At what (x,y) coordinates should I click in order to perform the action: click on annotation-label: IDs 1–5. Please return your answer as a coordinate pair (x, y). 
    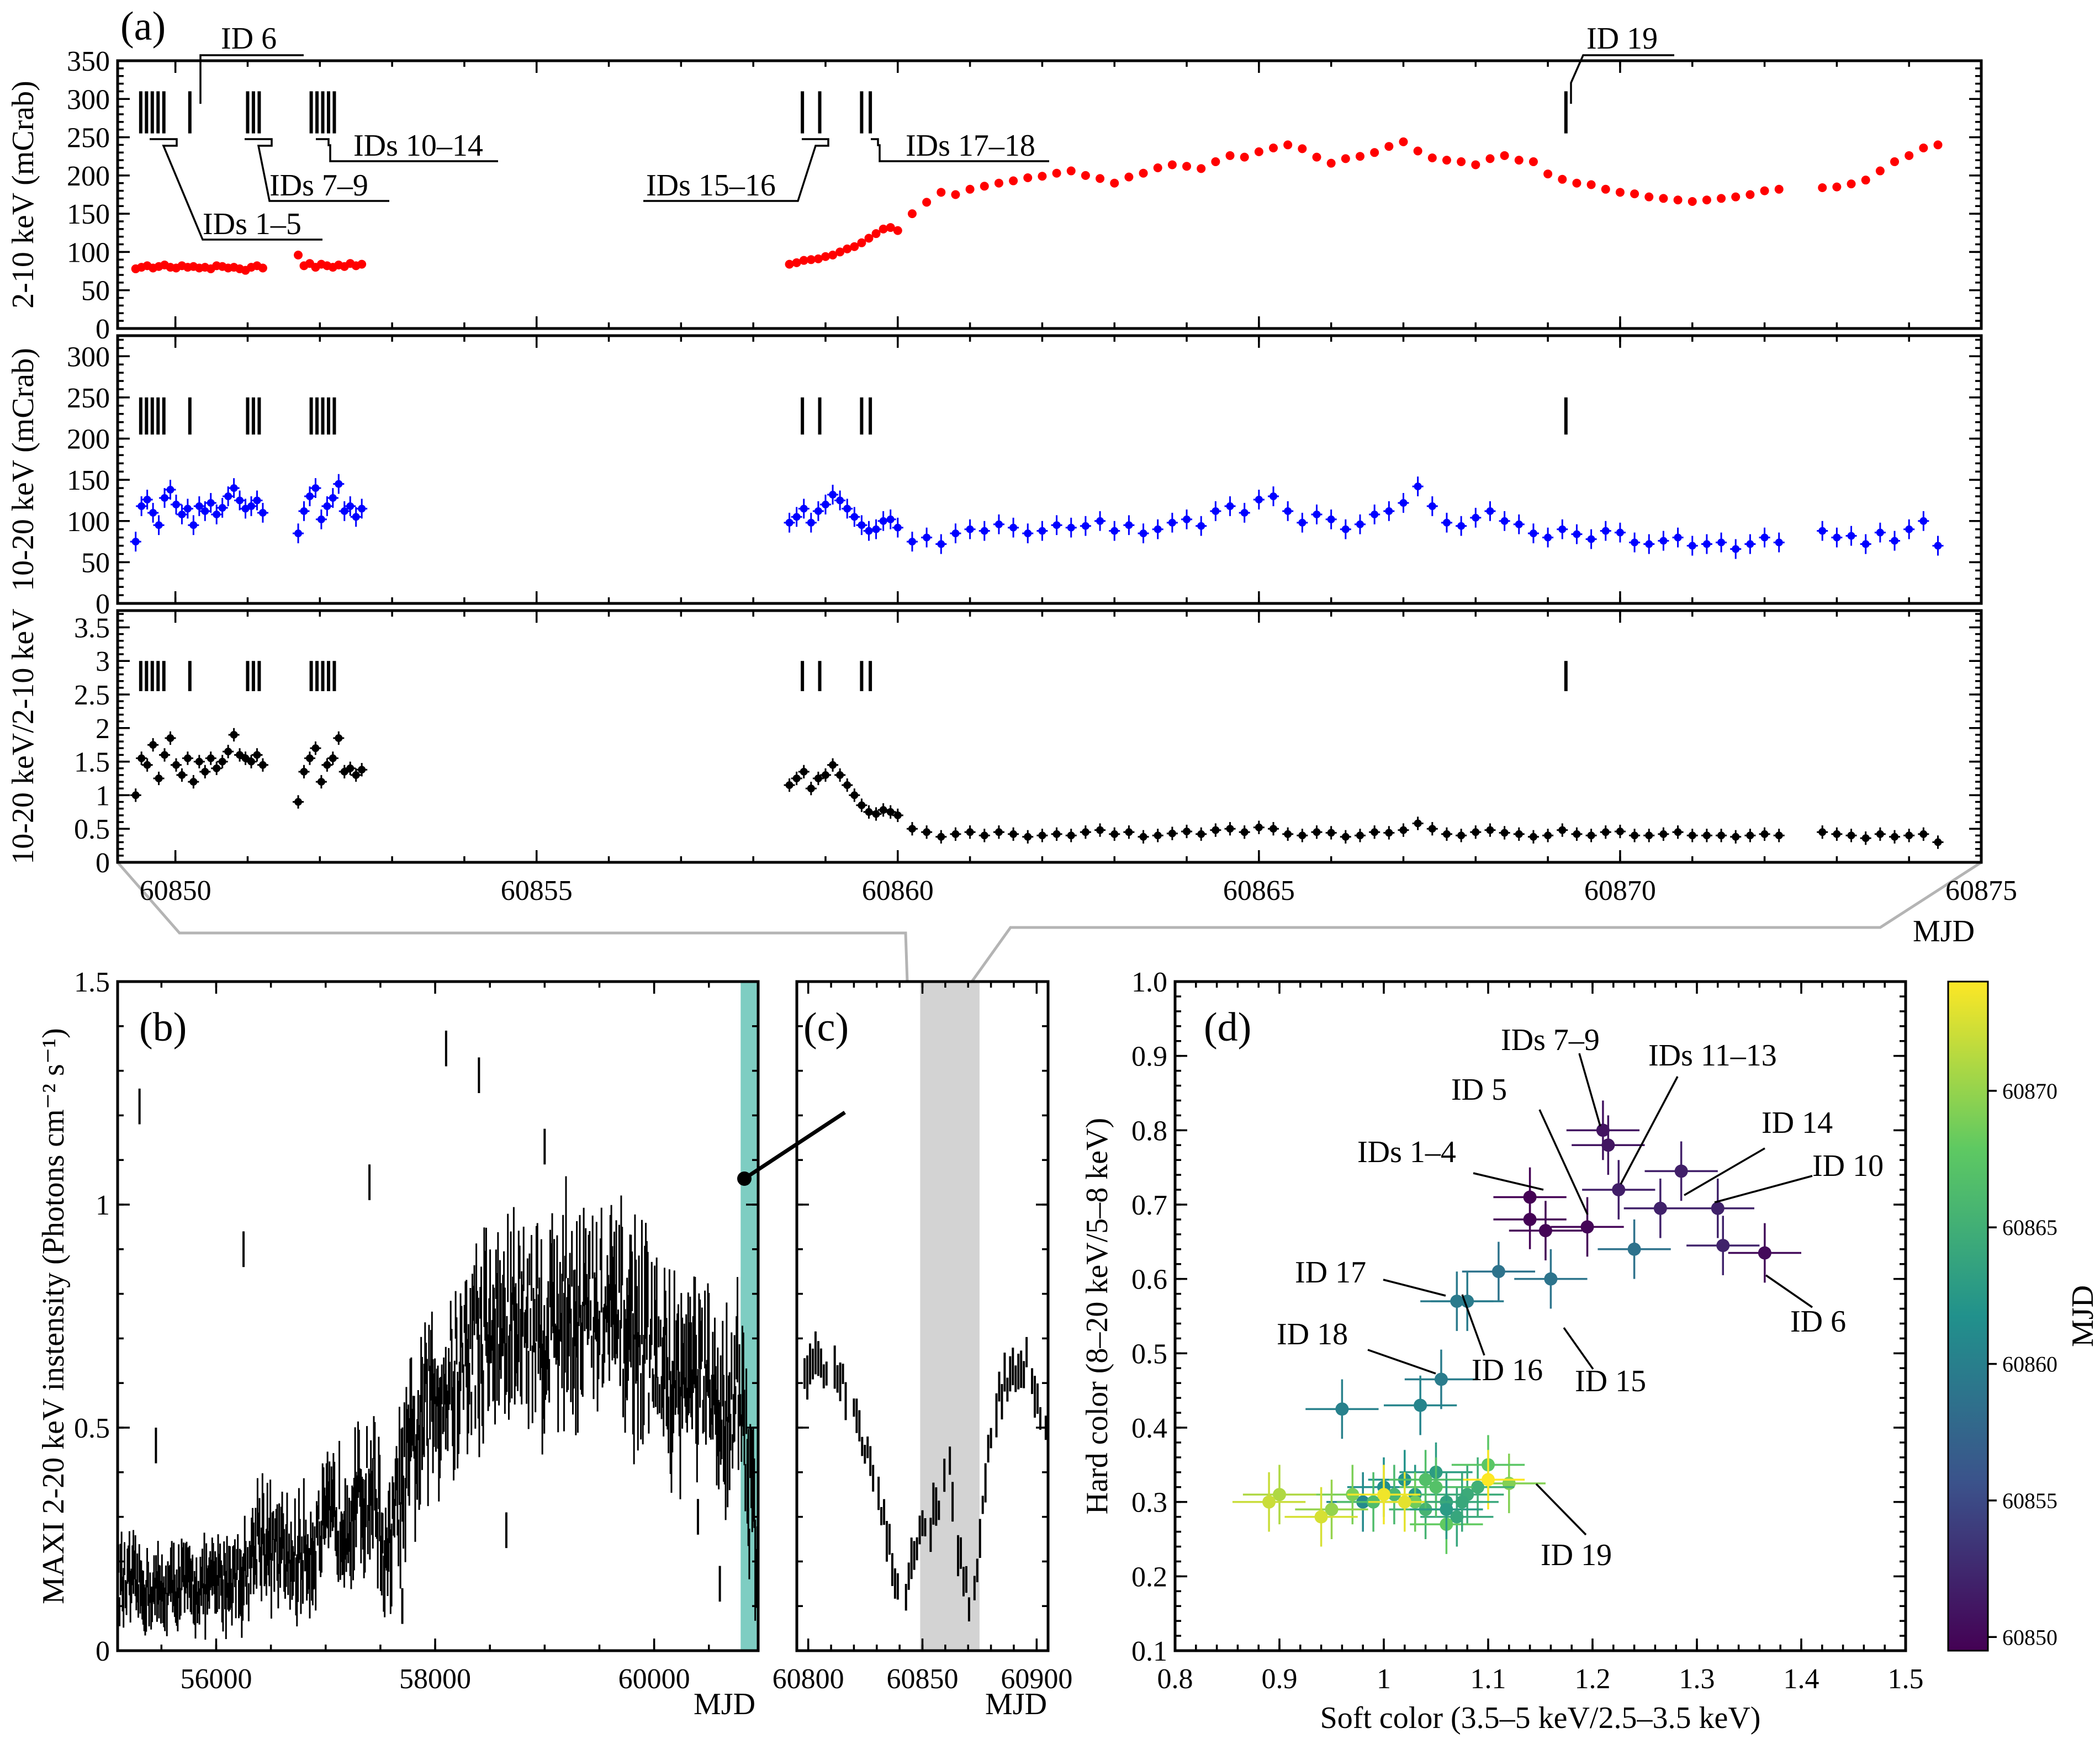
    Looking at the image, I should click on (252, 224).